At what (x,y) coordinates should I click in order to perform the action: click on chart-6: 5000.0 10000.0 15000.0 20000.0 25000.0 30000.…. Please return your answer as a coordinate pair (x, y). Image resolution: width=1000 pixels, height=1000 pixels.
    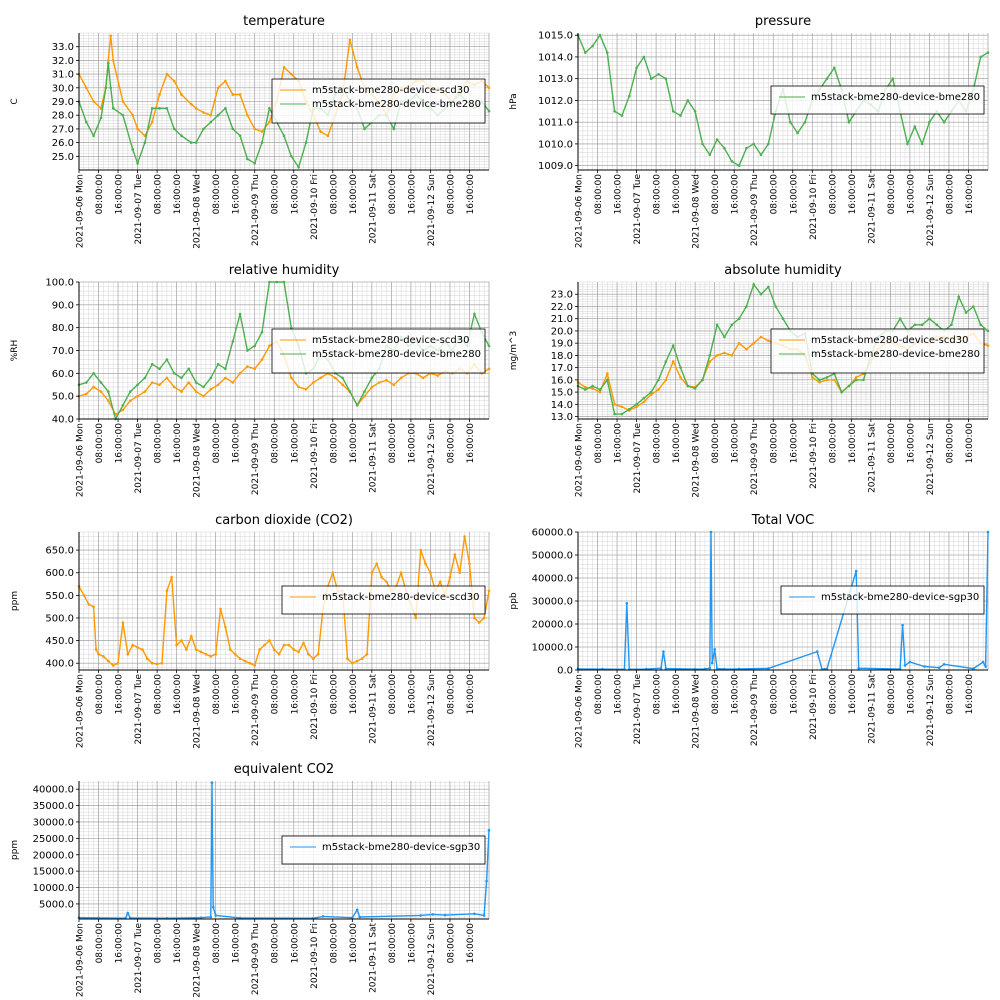
    Looking at the image, I should click on (250, 880).